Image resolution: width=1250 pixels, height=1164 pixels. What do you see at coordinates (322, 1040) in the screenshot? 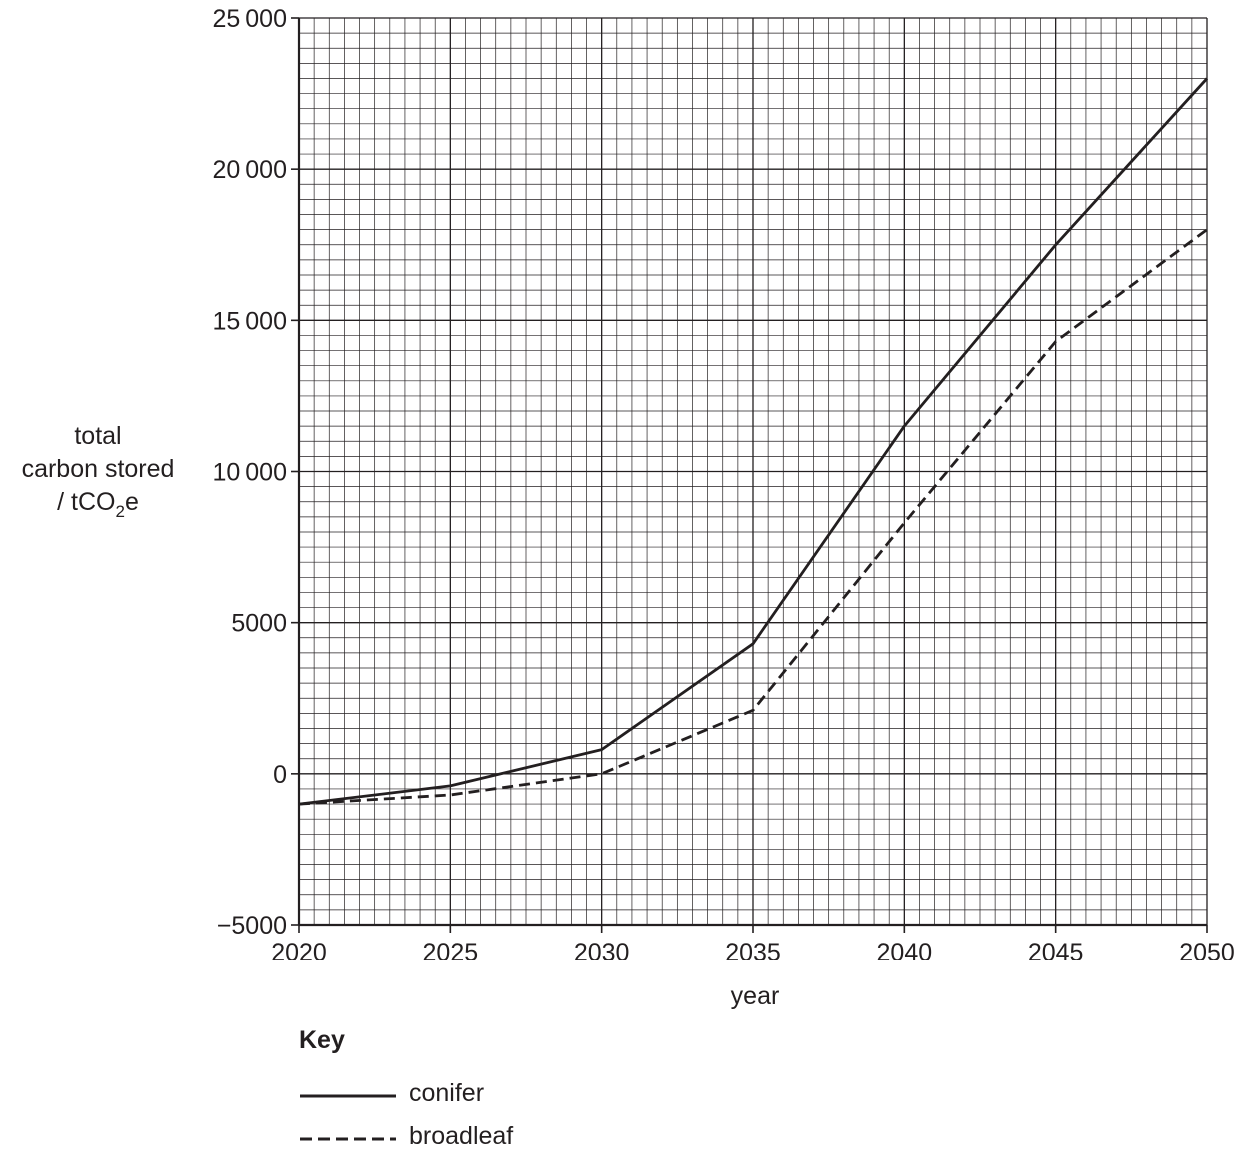
I see `legend-title: Key` at bounding box center [322, 1040].